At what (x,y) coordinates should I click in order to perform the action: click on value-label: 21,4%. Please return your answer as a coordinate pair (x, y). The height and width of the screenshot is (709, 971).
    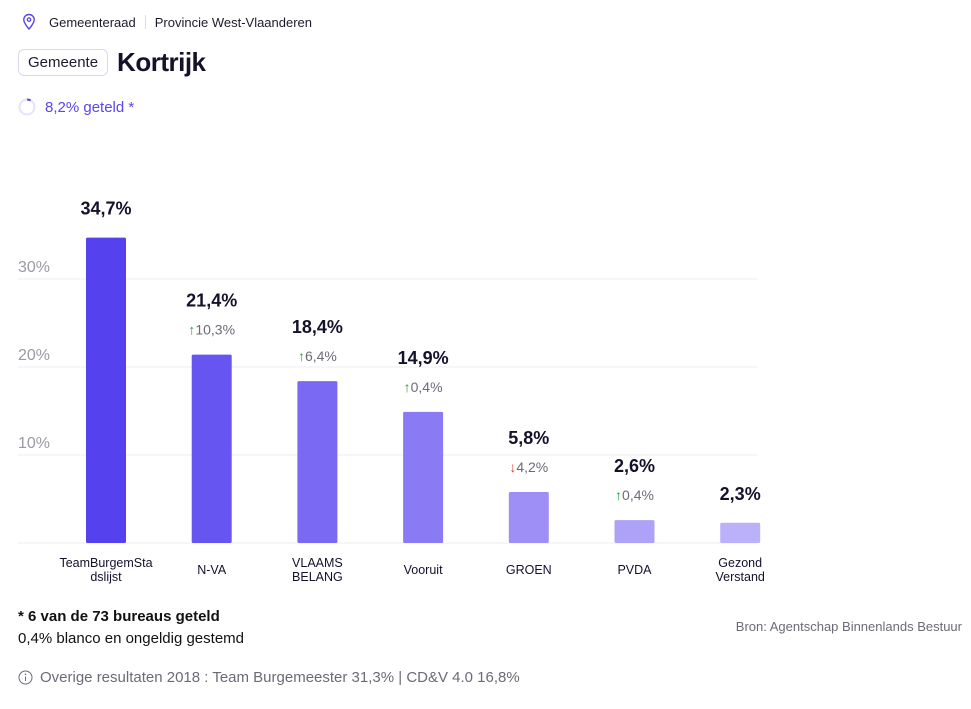
    Looking at the image, I should click on (211, 301).